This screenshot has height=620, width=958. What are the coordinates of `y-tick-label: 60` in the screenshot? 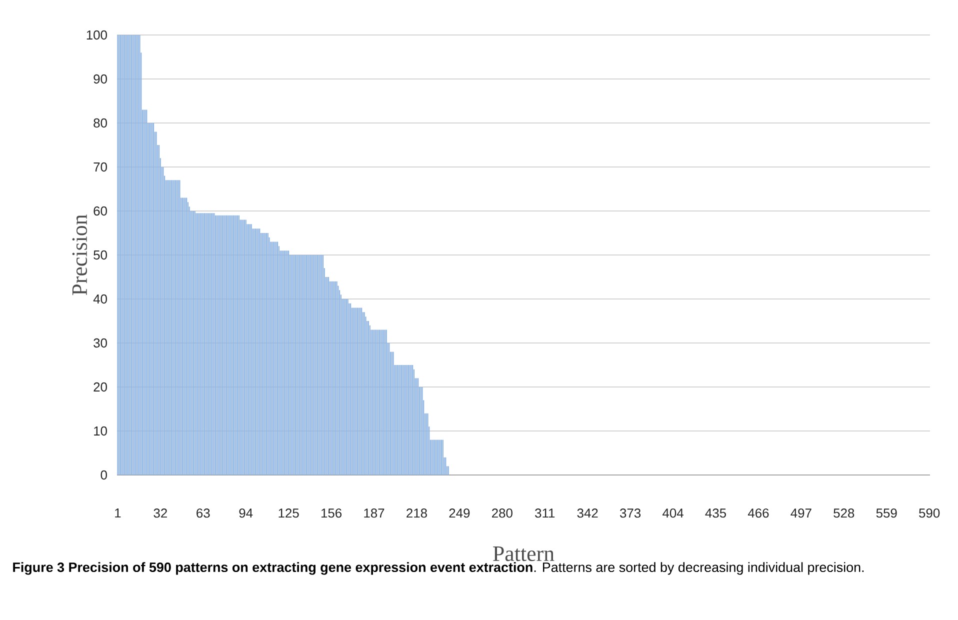 It's located at (100, 211).